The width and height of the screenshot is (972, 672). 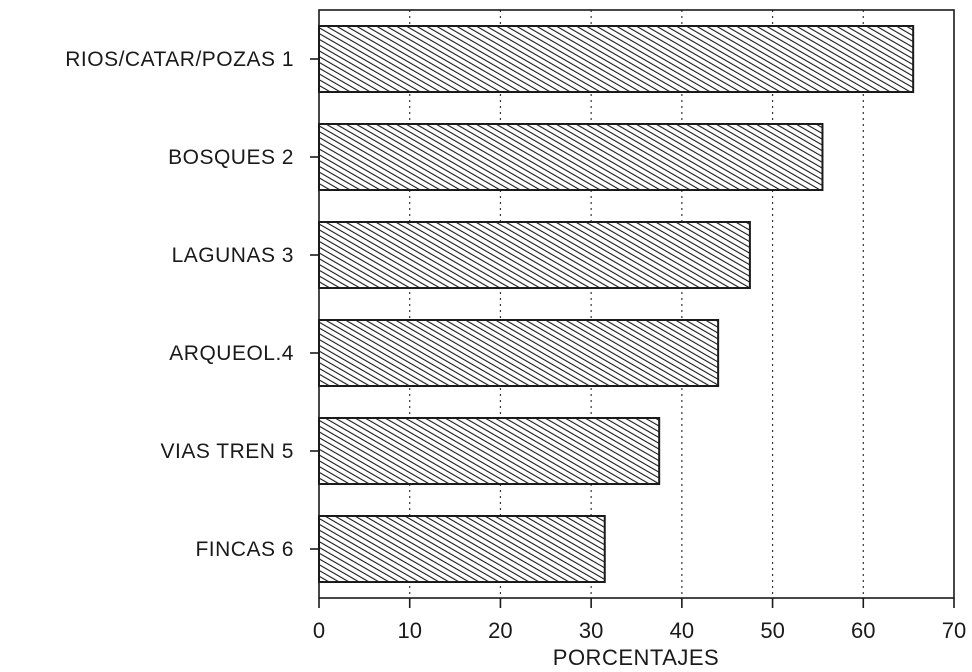 What do you see at coordinates (228, 451) in the screenshot?
I see `category-label: VIAS TREN 5` at bounding box center [228, 451].